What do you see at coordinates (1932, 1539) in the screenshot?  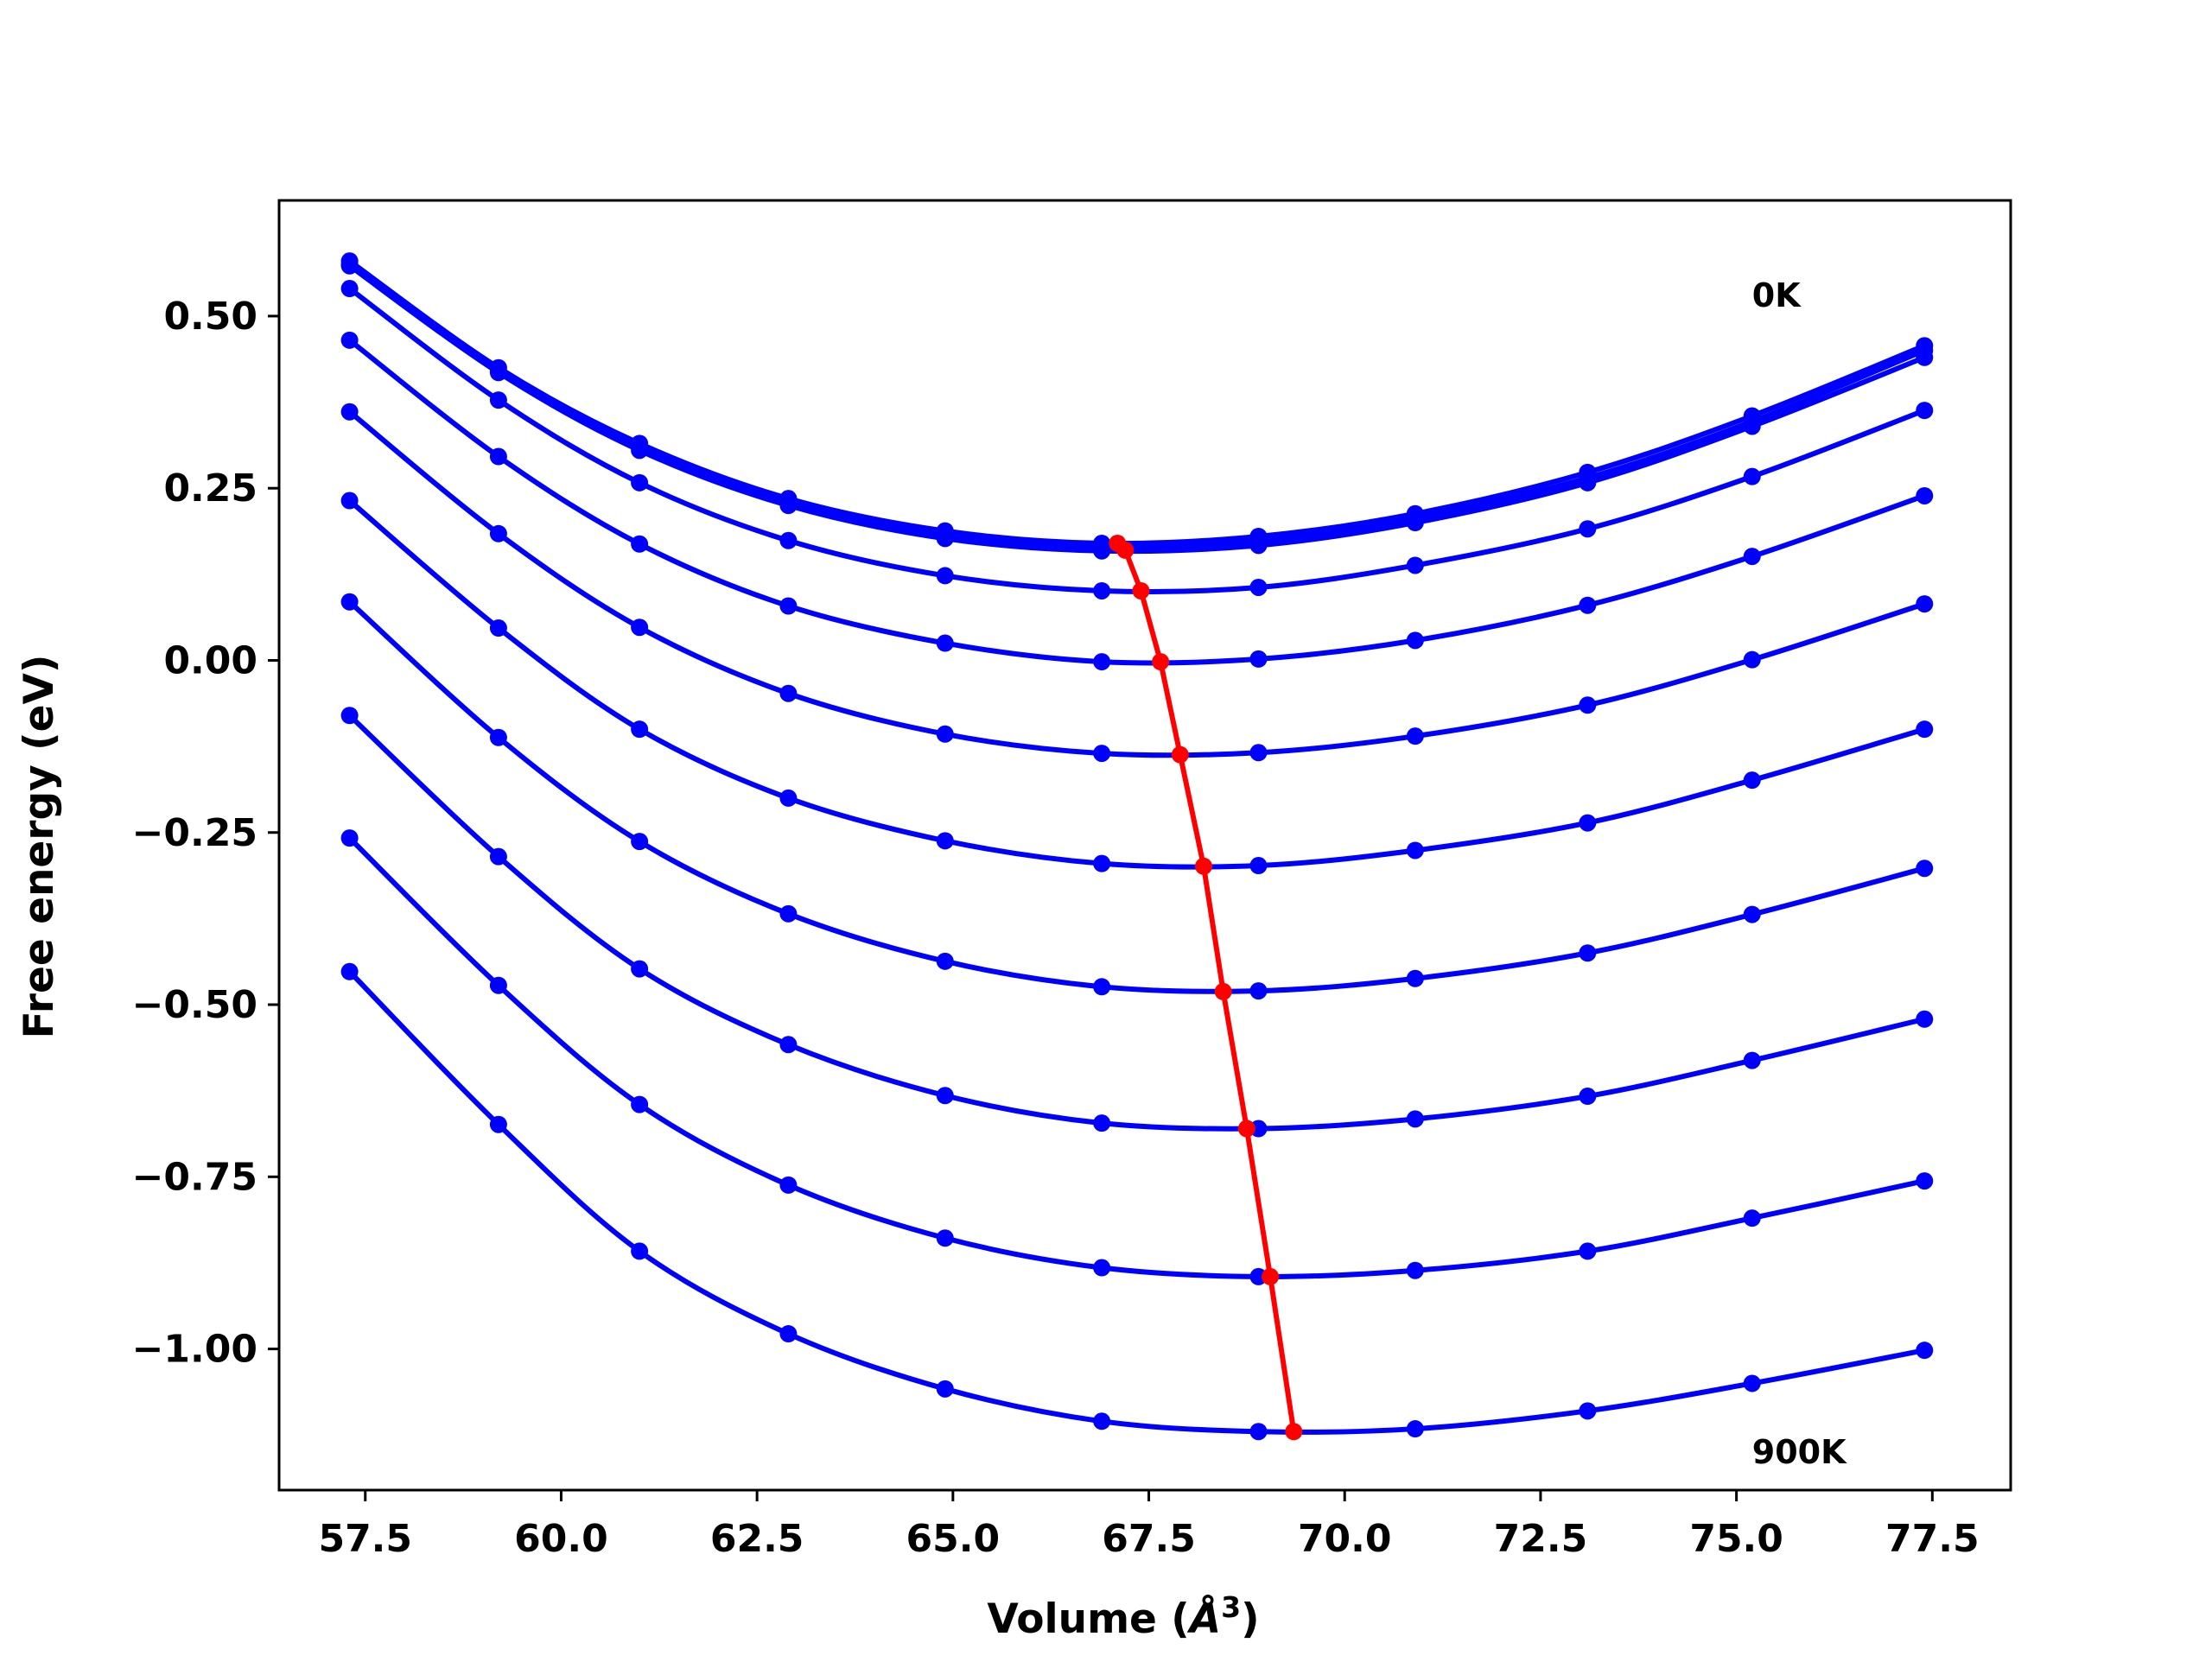 I see `x-tick-label: 77.5` at bounding box center [1932, 1539].